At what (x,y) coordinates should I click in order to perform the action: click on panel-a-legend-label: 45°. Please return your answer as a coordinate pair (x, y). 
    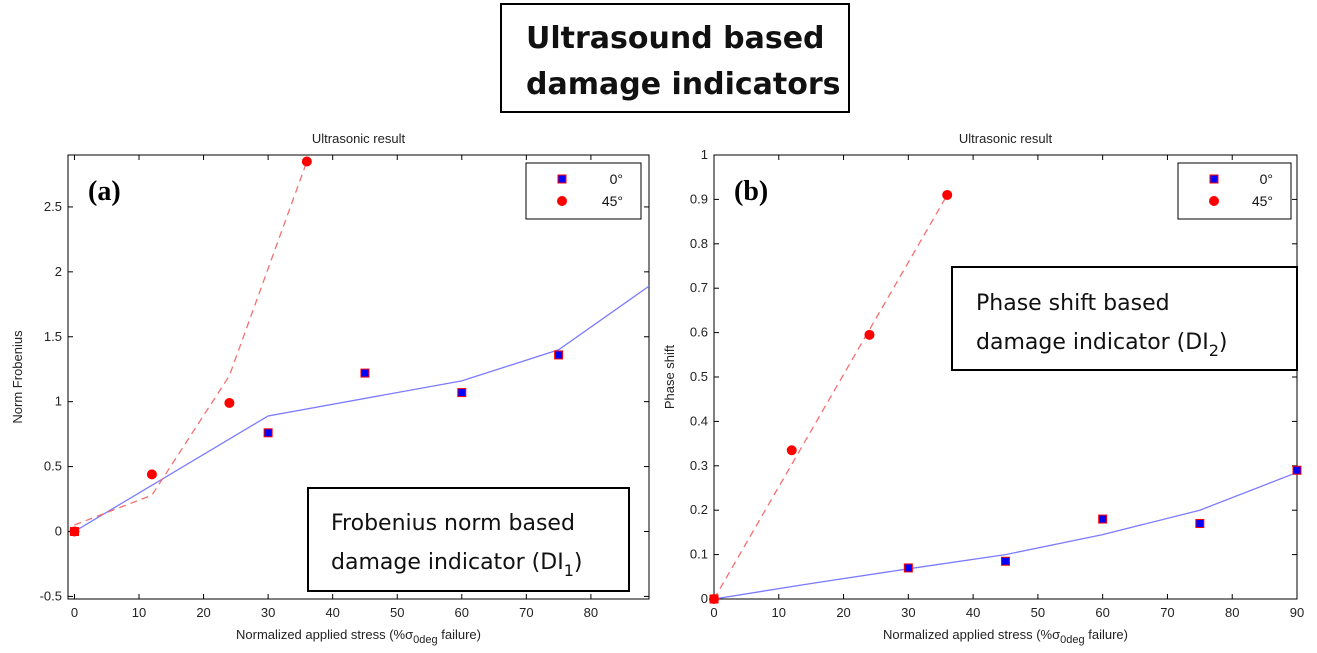
    Looking at the image, I should click on (612, 201).